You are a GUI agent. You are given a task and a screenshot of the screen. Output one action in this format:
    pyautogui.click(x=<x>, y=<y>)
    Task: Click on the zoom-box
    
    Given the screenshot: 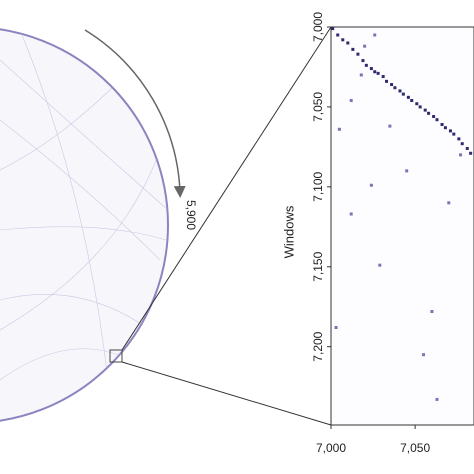 What is the action you would take?
    pyautogui.click(x=116, y=356)
    